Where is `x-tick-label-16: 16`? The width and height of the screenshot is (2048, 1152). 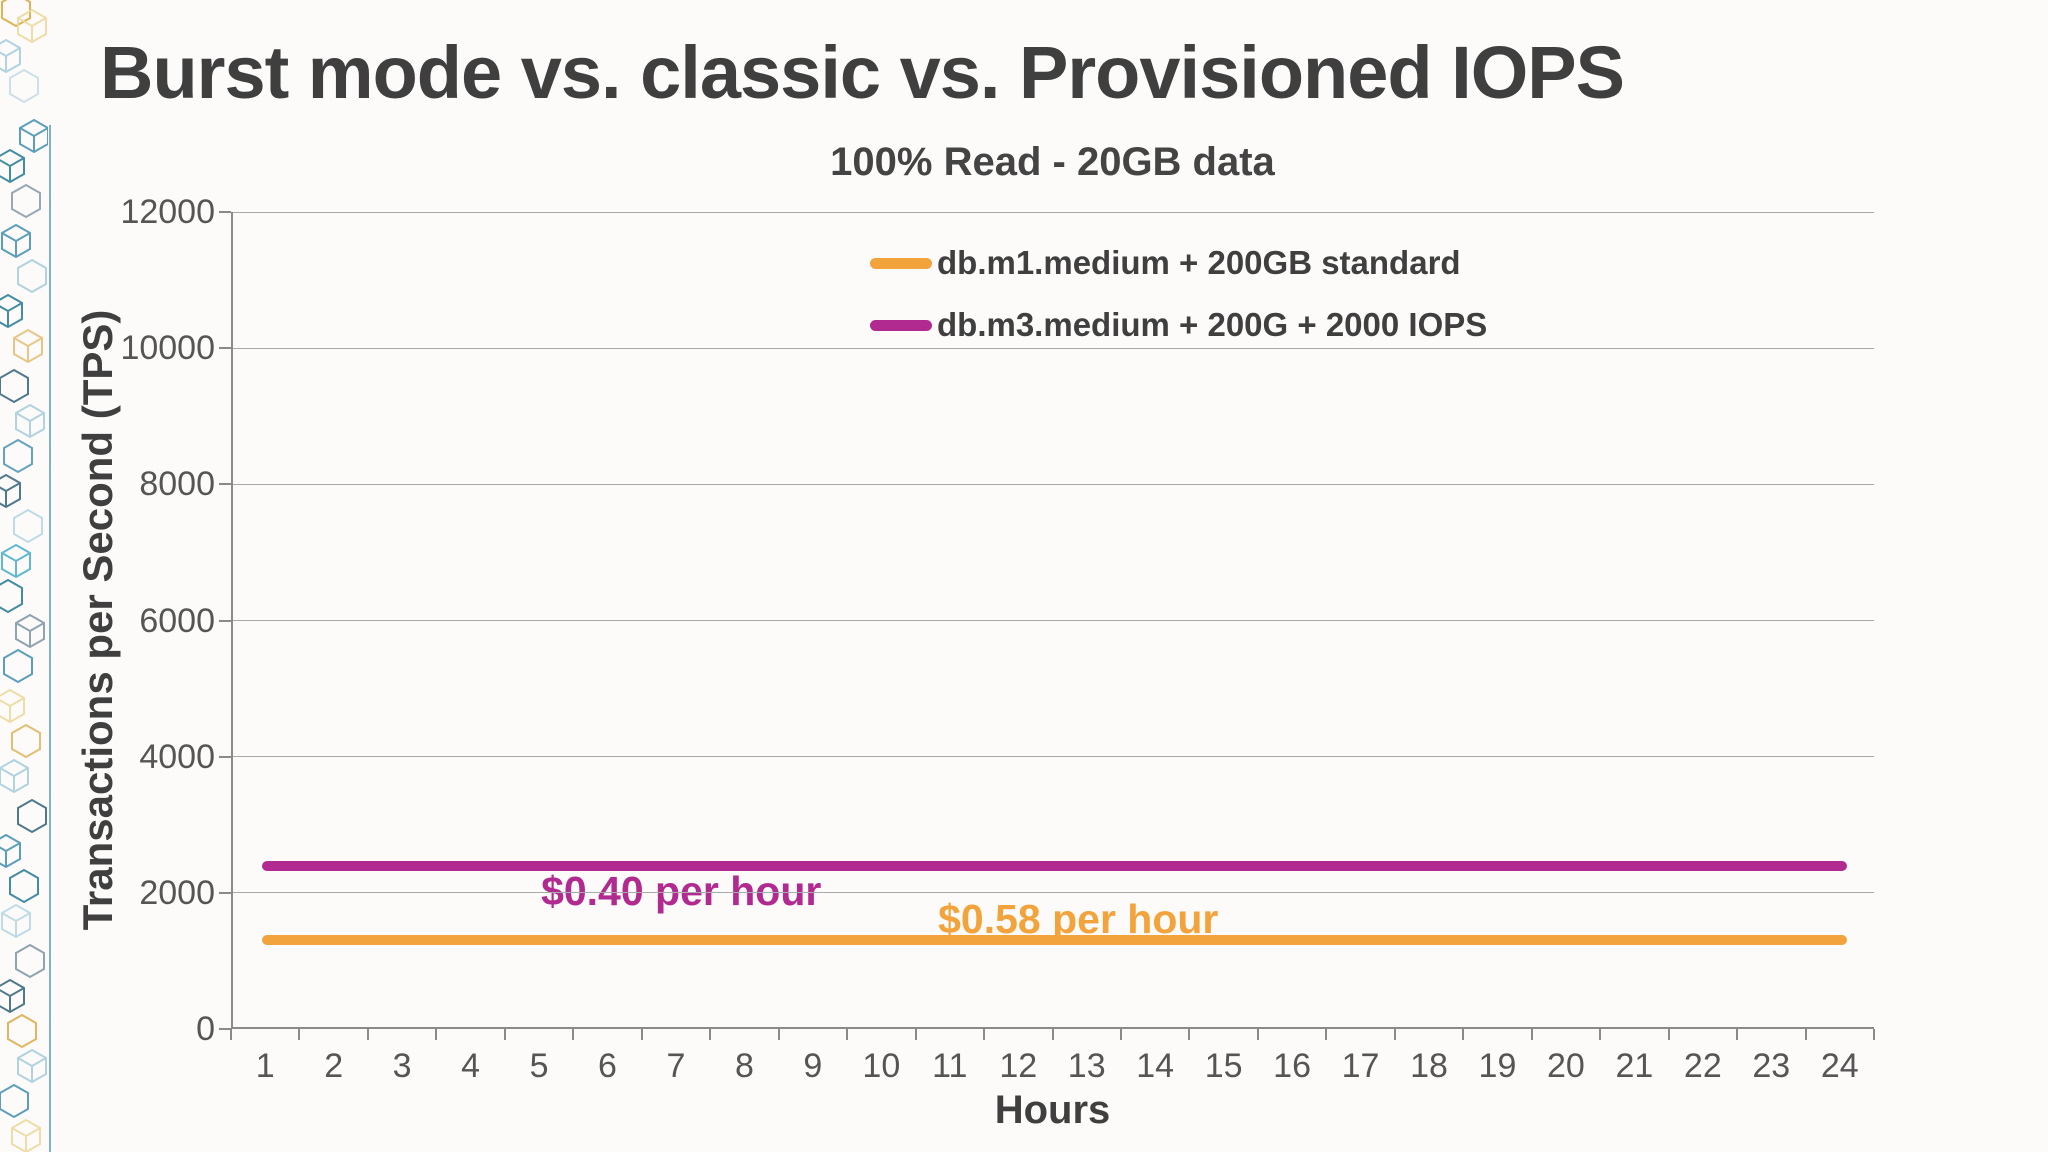
x-tick-label-16: 16 is located at coordinates (1292, 1066).